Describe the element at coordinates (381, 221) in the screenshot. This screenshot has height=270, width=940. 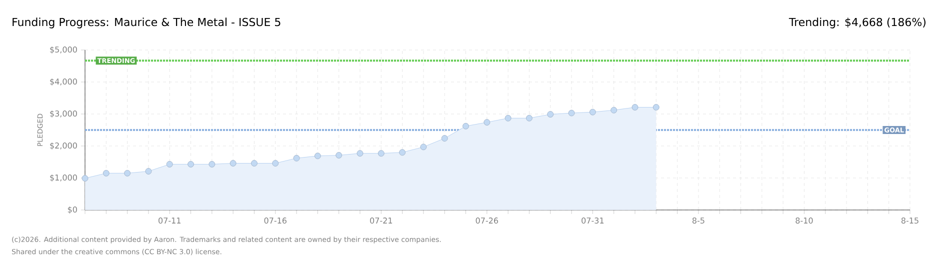
I see `x-tick-label: 07-21` at that location.